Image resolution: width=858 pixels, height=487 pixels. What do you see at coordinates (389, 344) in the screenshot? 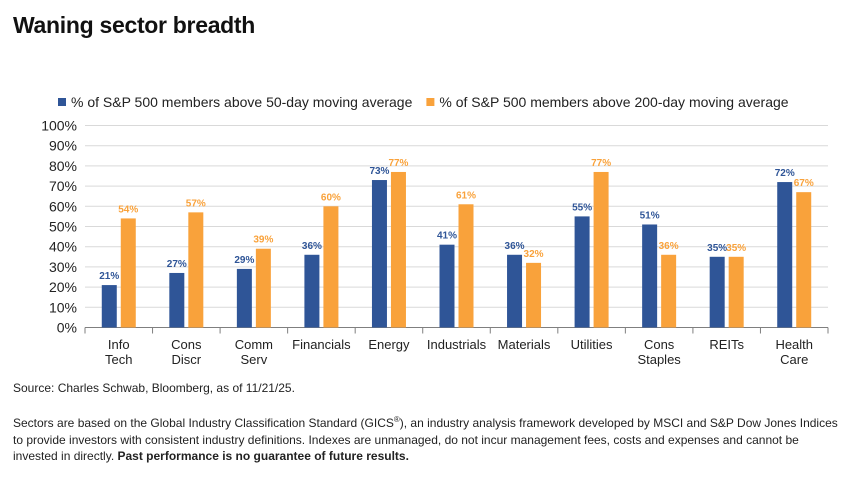
I see `x-tick-label: Energy` at bounding box center [389, 344].